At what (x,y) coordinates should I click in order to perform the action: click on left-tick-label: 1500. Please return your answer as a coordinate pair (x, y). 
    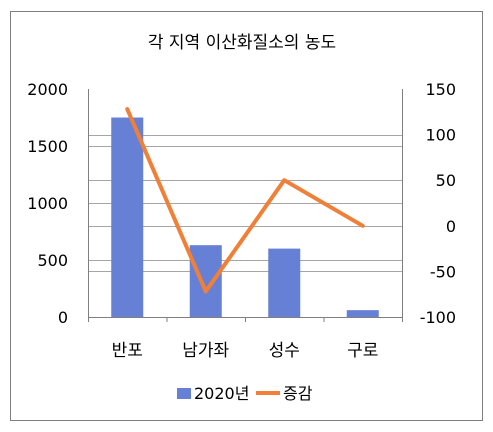
    Looking at the image, I should click on (47, 146).